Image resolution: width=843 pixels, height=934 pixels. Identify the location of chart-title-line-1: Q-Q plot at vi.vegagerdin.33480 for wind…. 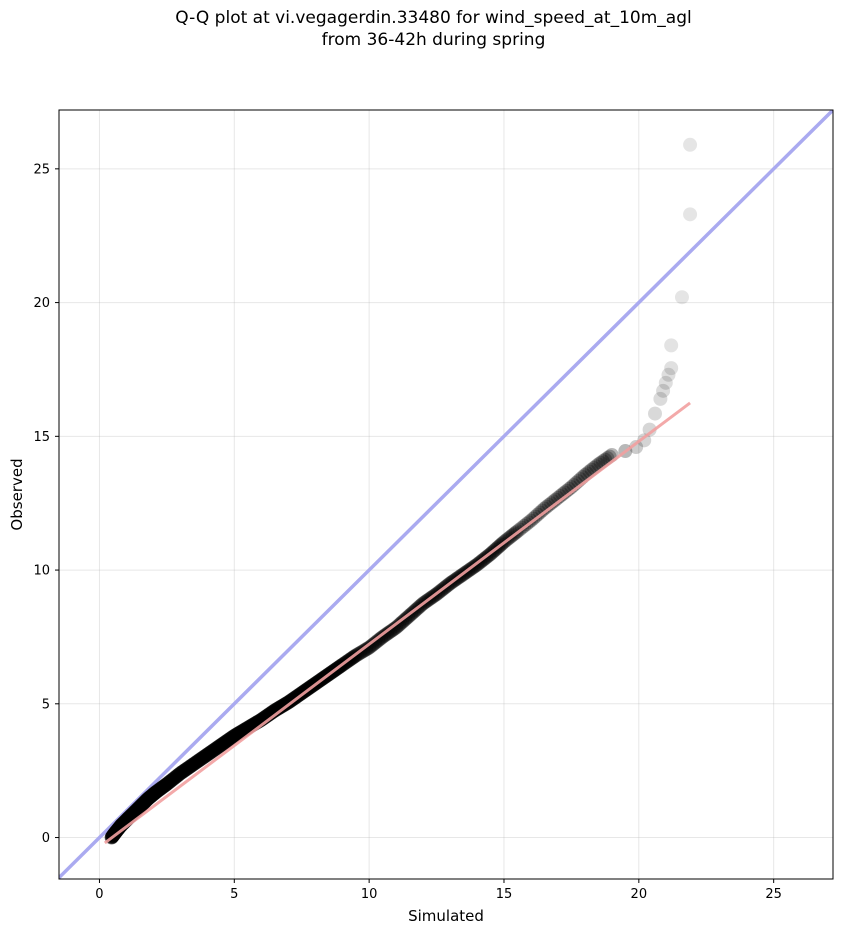
(433, 18).